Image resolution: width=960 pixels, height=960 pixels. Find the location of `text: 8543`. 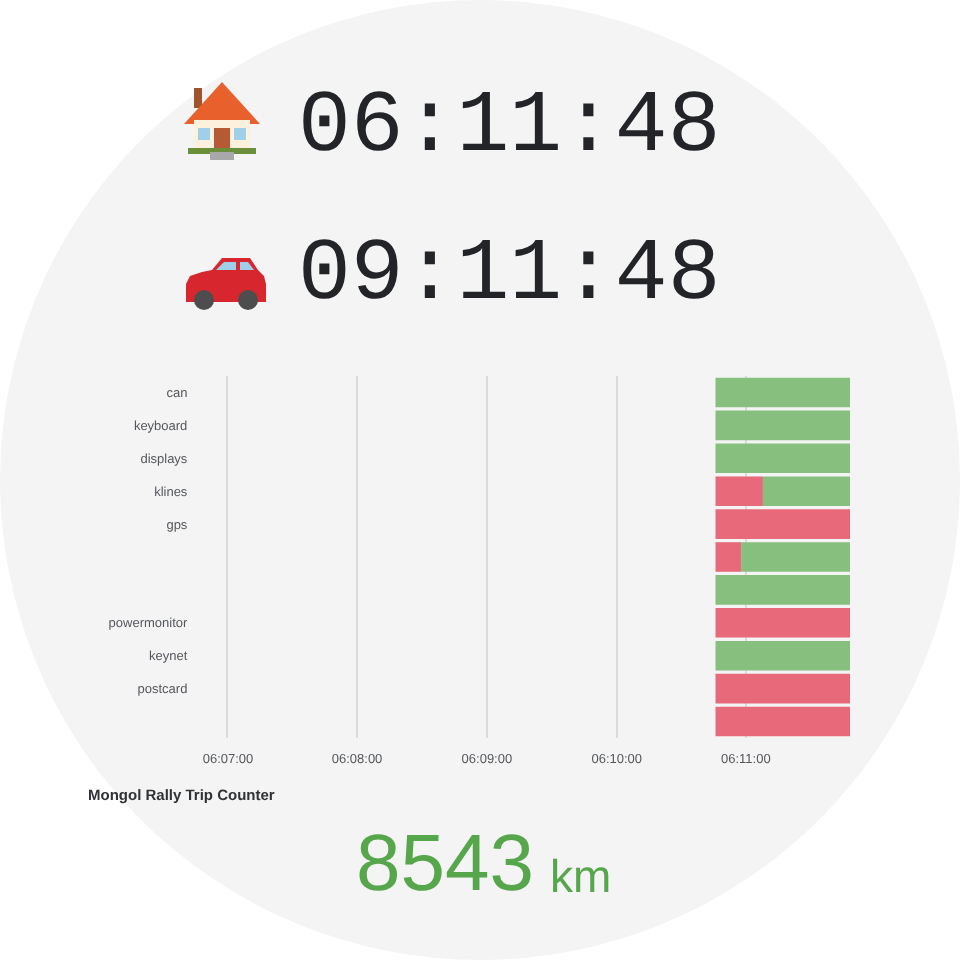

text: 8543 is located at coordinates (445, 864).